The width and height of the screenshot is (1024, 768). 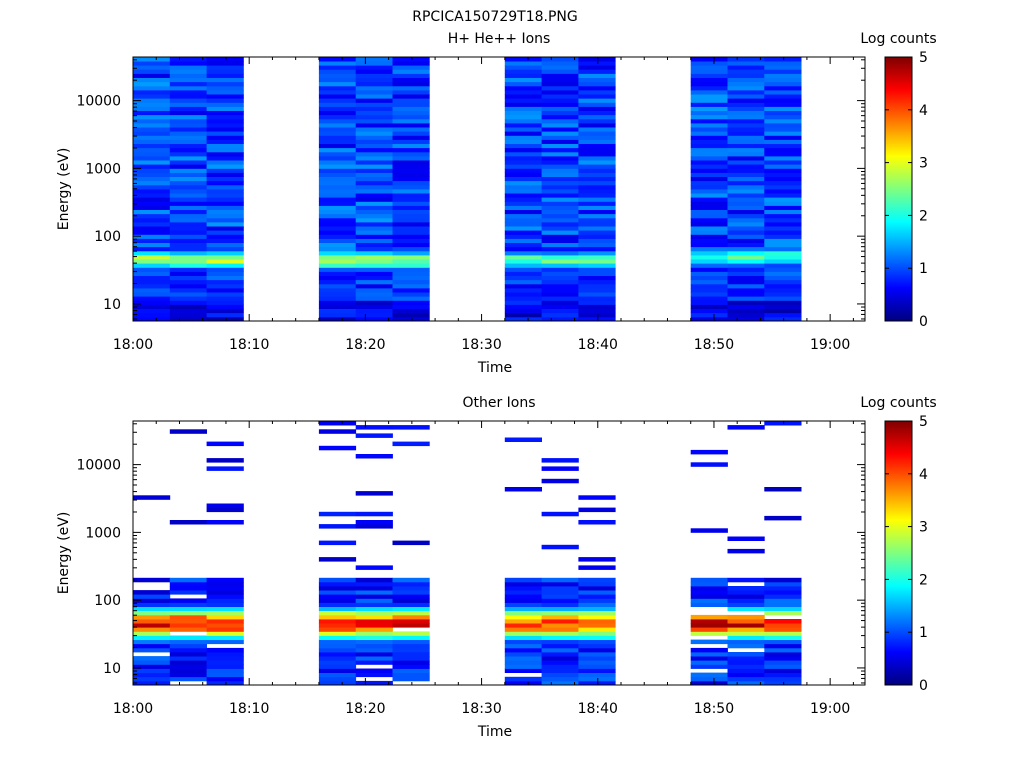 What do you see at coordinates (481, 709) in the screenshot?
I see `x-tick-label: 18:30` at bounding box center [481, 709].